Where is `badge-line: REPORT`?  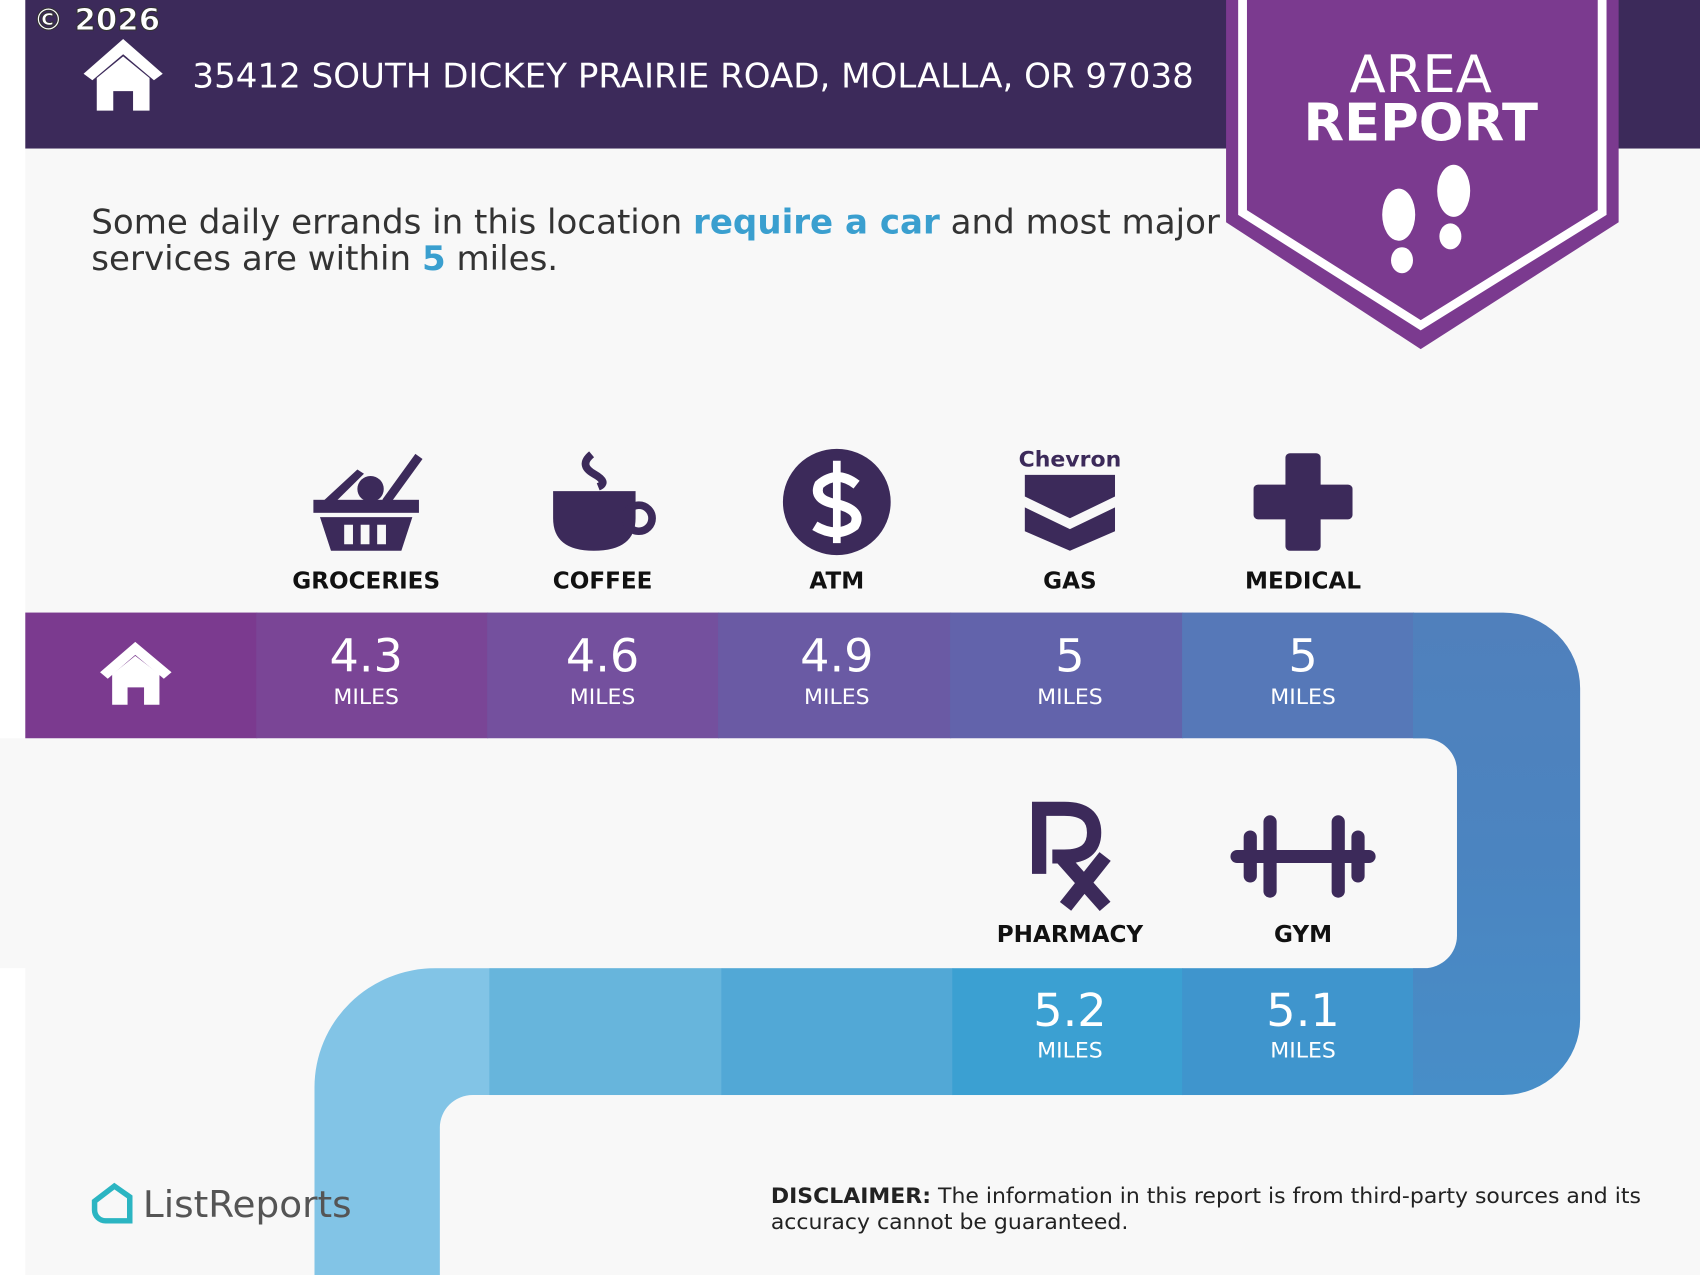 badge-line: REPORT is located at coordinates (1420, 123).